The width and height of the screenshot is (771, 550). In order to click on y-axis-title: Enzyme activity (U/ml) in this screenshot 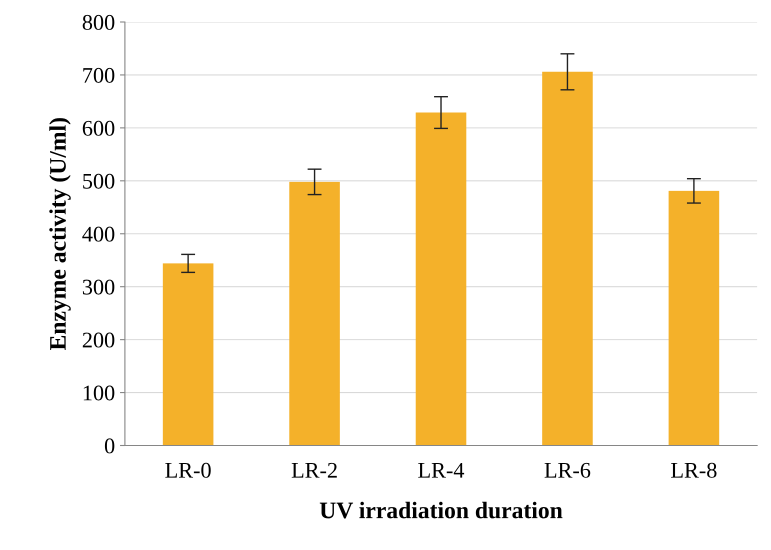, I will do `click(60, 234)`.